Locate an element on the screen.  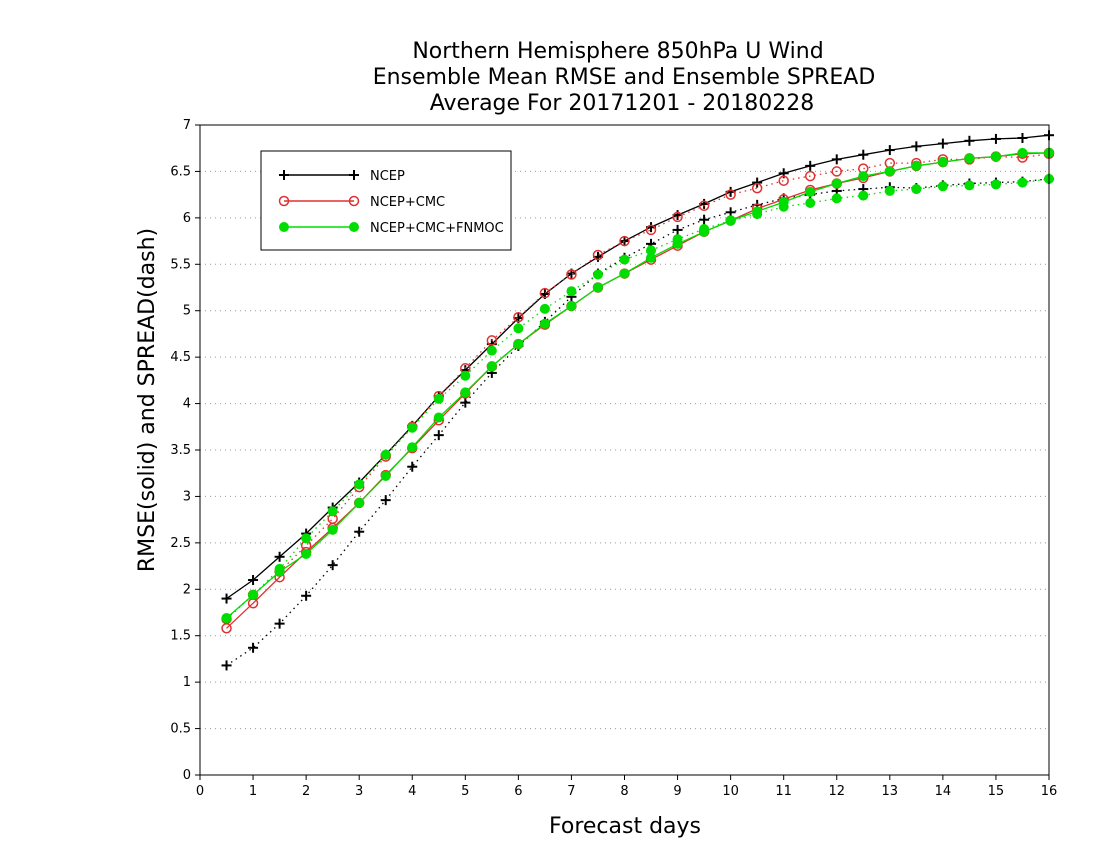
legend-label: NCEP+CMC+FNMOC is located at coordinates (437, 228).